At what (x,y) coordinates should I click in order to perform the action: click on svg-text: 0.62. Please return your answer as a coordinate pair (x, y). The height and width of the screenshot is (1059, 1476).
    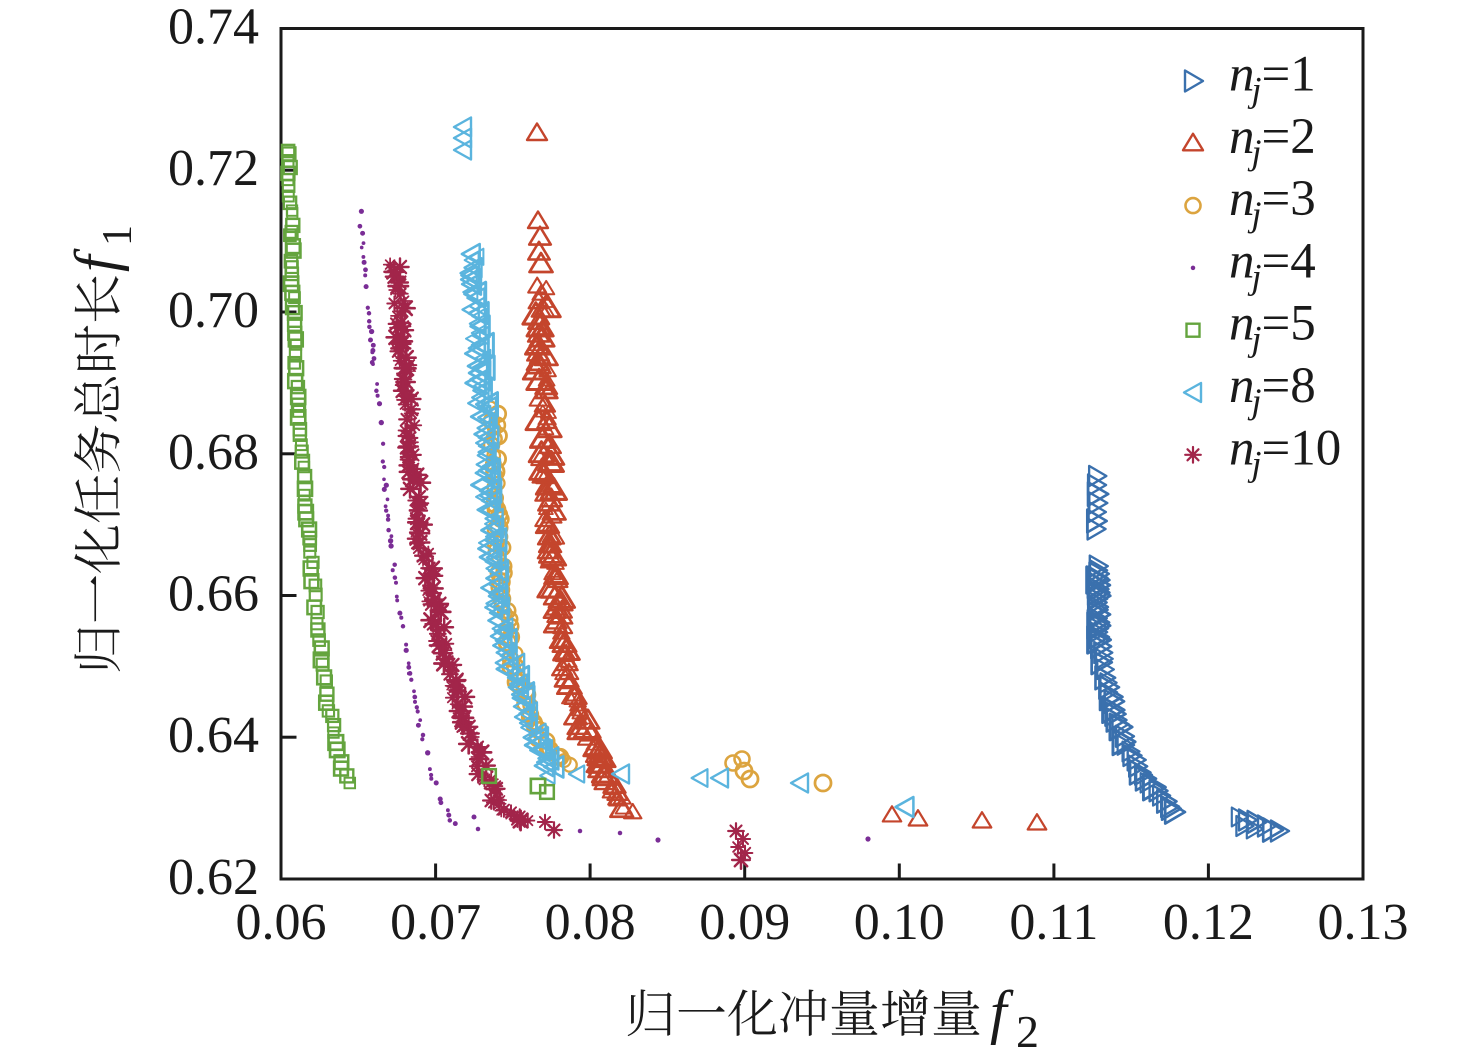
    Looking at the image, I should click on (213, 877).